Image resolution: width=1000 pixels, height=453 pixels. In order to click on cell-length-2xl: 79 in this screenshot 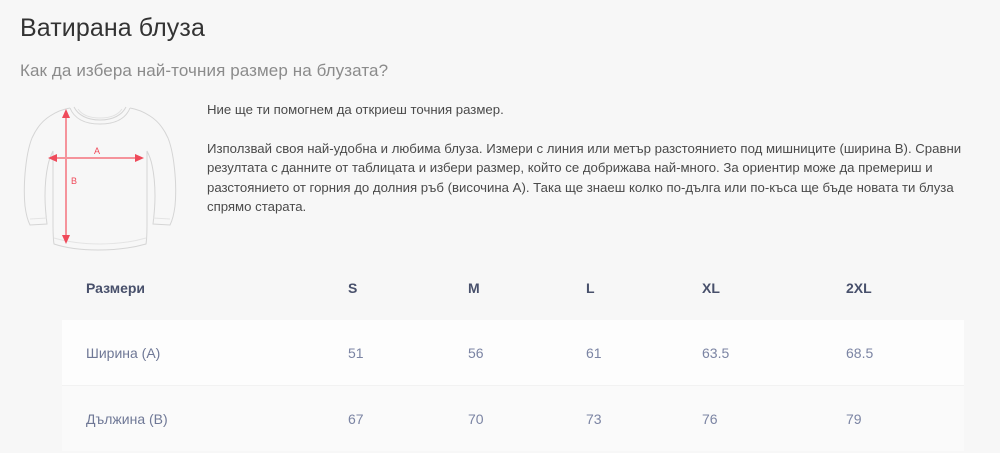, I will do `click(905, 418)`.